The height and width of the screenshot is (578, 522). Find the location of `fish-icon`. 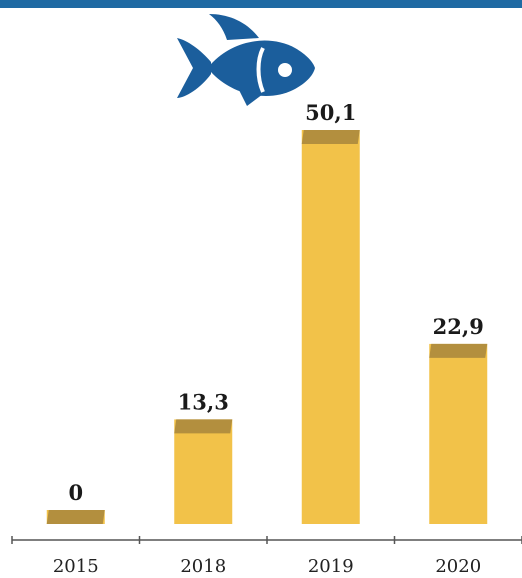

fish-icon is located at coordinates (246, 60).